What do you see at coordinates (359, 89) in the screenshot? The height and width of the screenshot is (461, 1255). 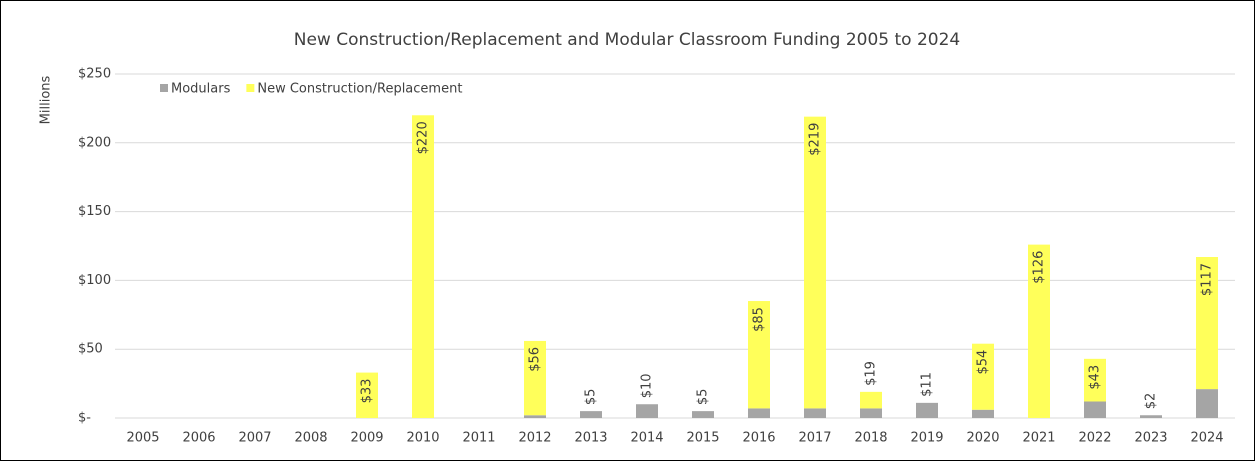 I see `legend-label: New Construction/Replacement` at bounding box center [359, 89].